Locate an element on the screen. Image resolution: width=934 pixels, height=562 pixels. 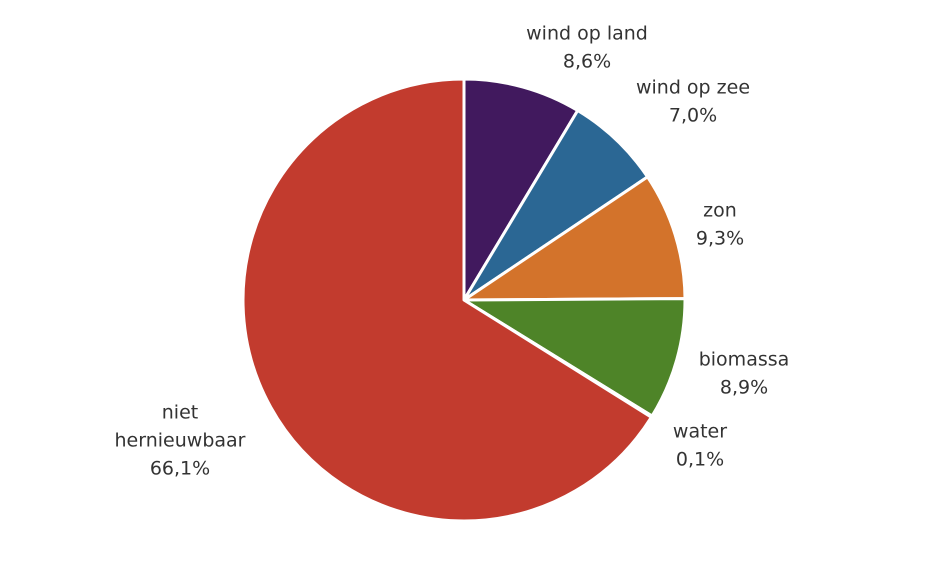
slice-label-water: water 0,1% is located at coordinates (700, 446).